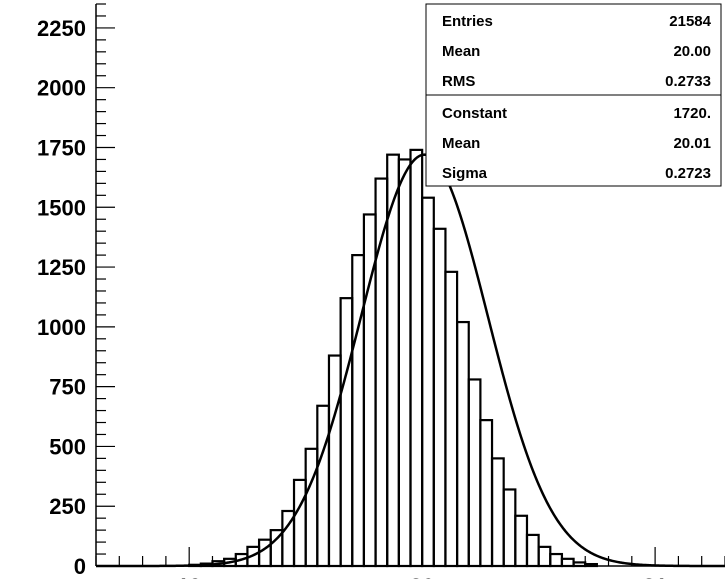 Image resolution: width=725 pixels, height=579 pixels. I want to click on y-tick-label: 250, so click(67, 506).